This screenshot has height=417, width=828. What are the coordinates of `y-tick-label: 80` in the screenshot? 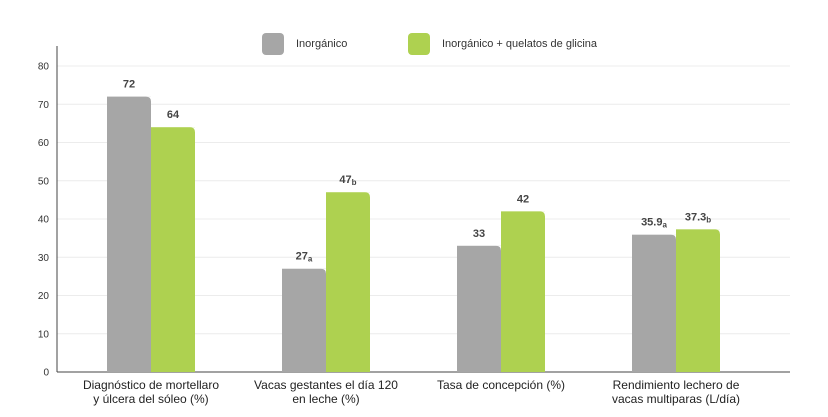 It's located at (44, 67).